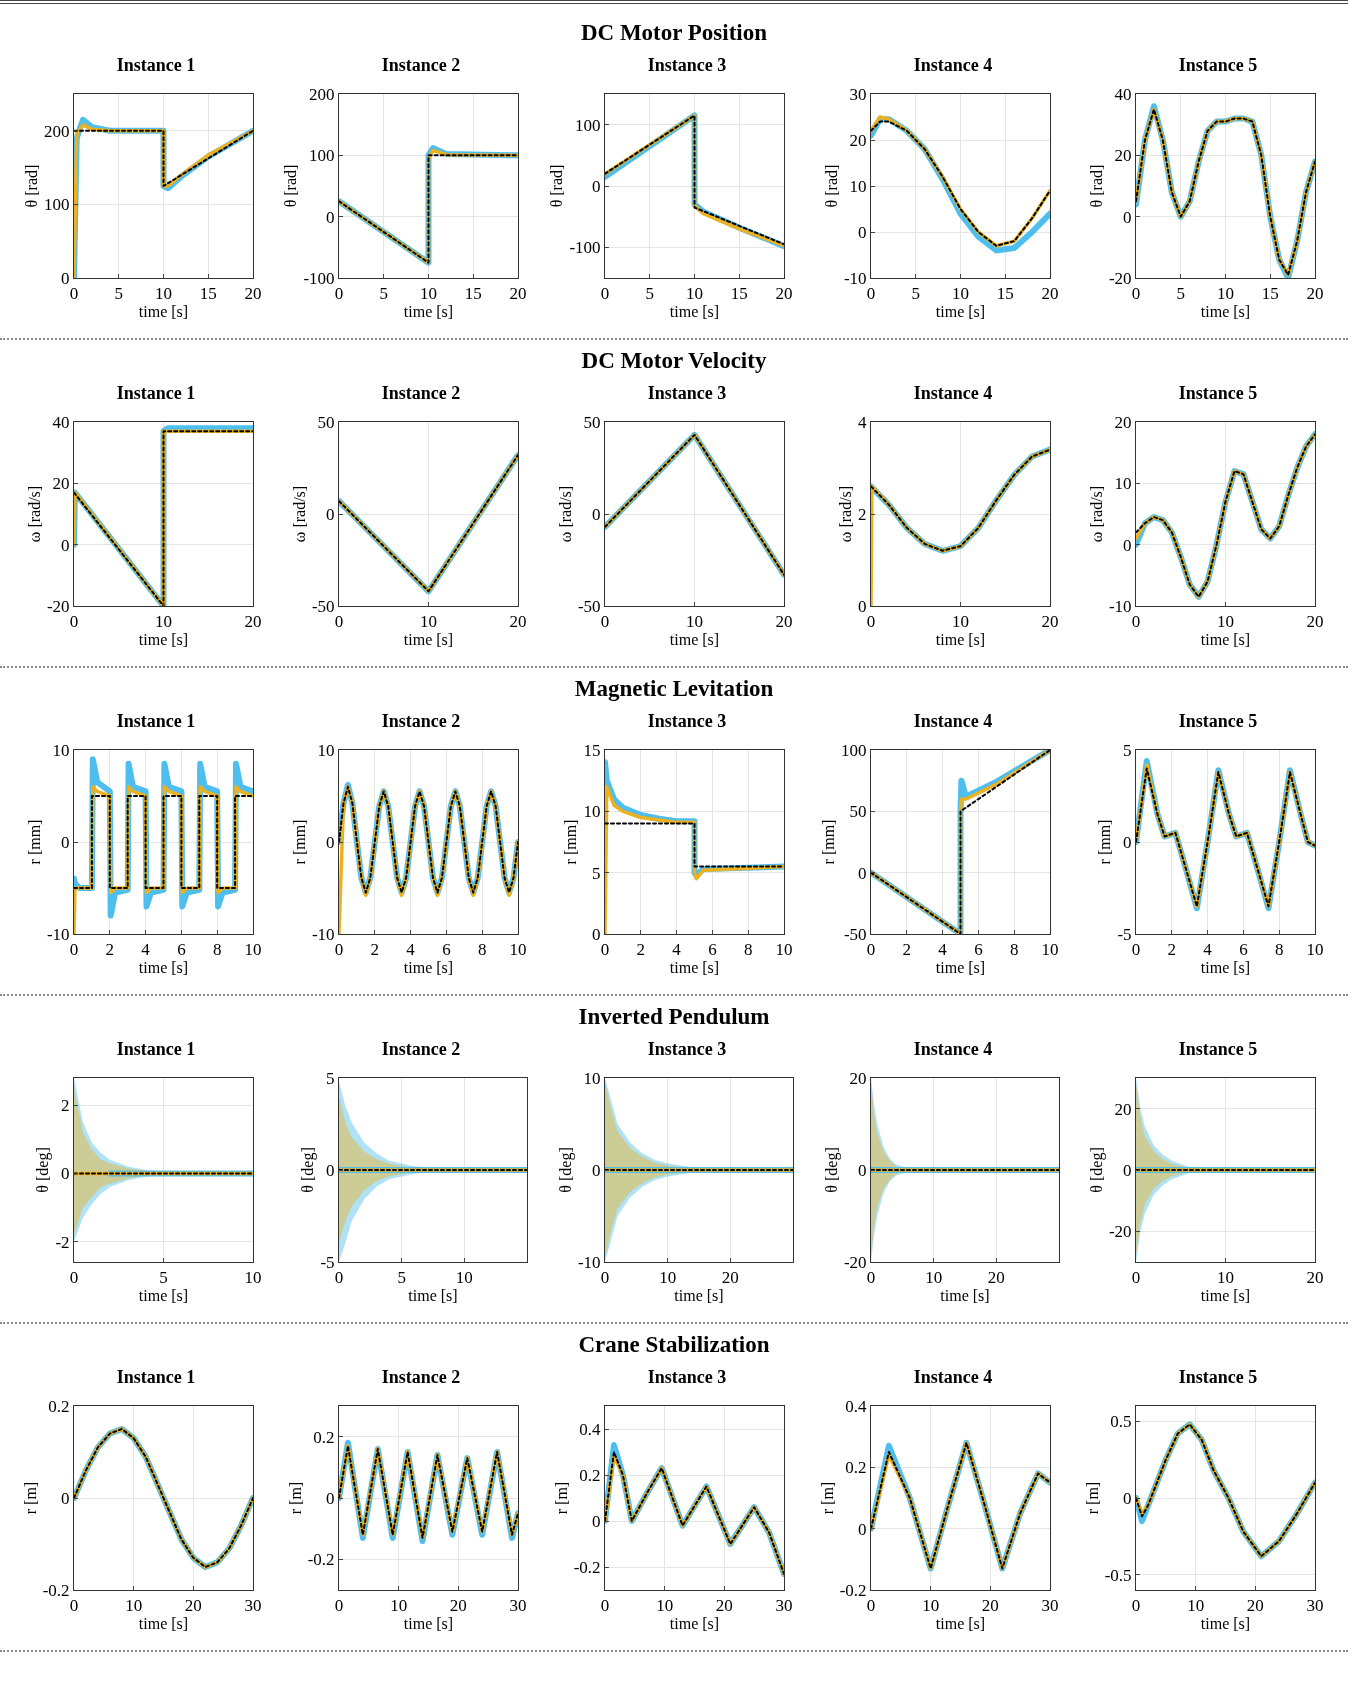 The height and width of the screenshot is (1703, 1348). Describe the element at coordinates (561, 1498) in the screenshot. I see `y-axis-title: r [m]` at that location.